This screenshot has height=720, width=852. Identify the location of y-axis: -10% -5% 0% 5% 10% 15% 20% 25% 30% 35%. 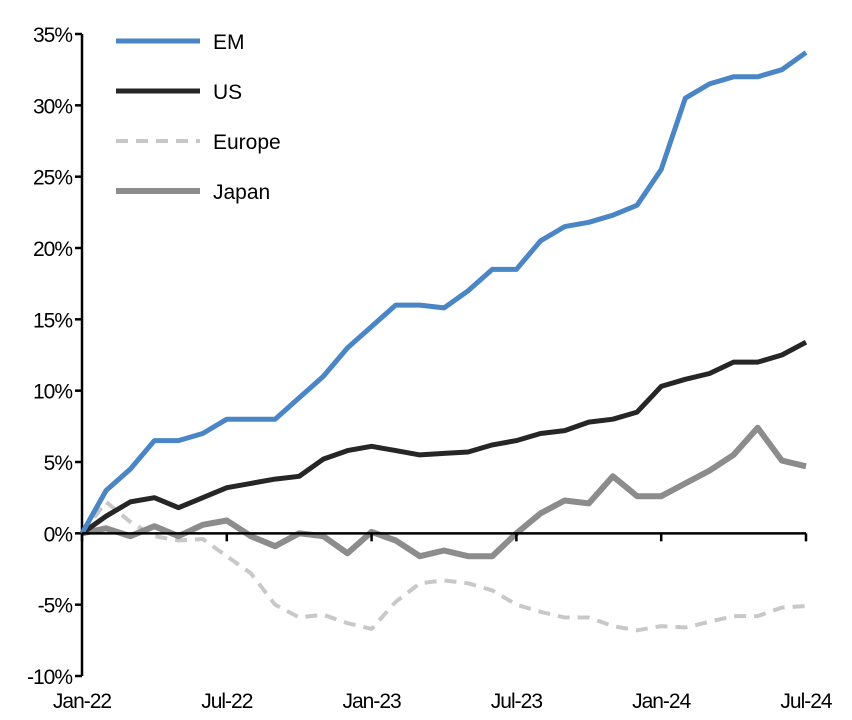
(55, 356).